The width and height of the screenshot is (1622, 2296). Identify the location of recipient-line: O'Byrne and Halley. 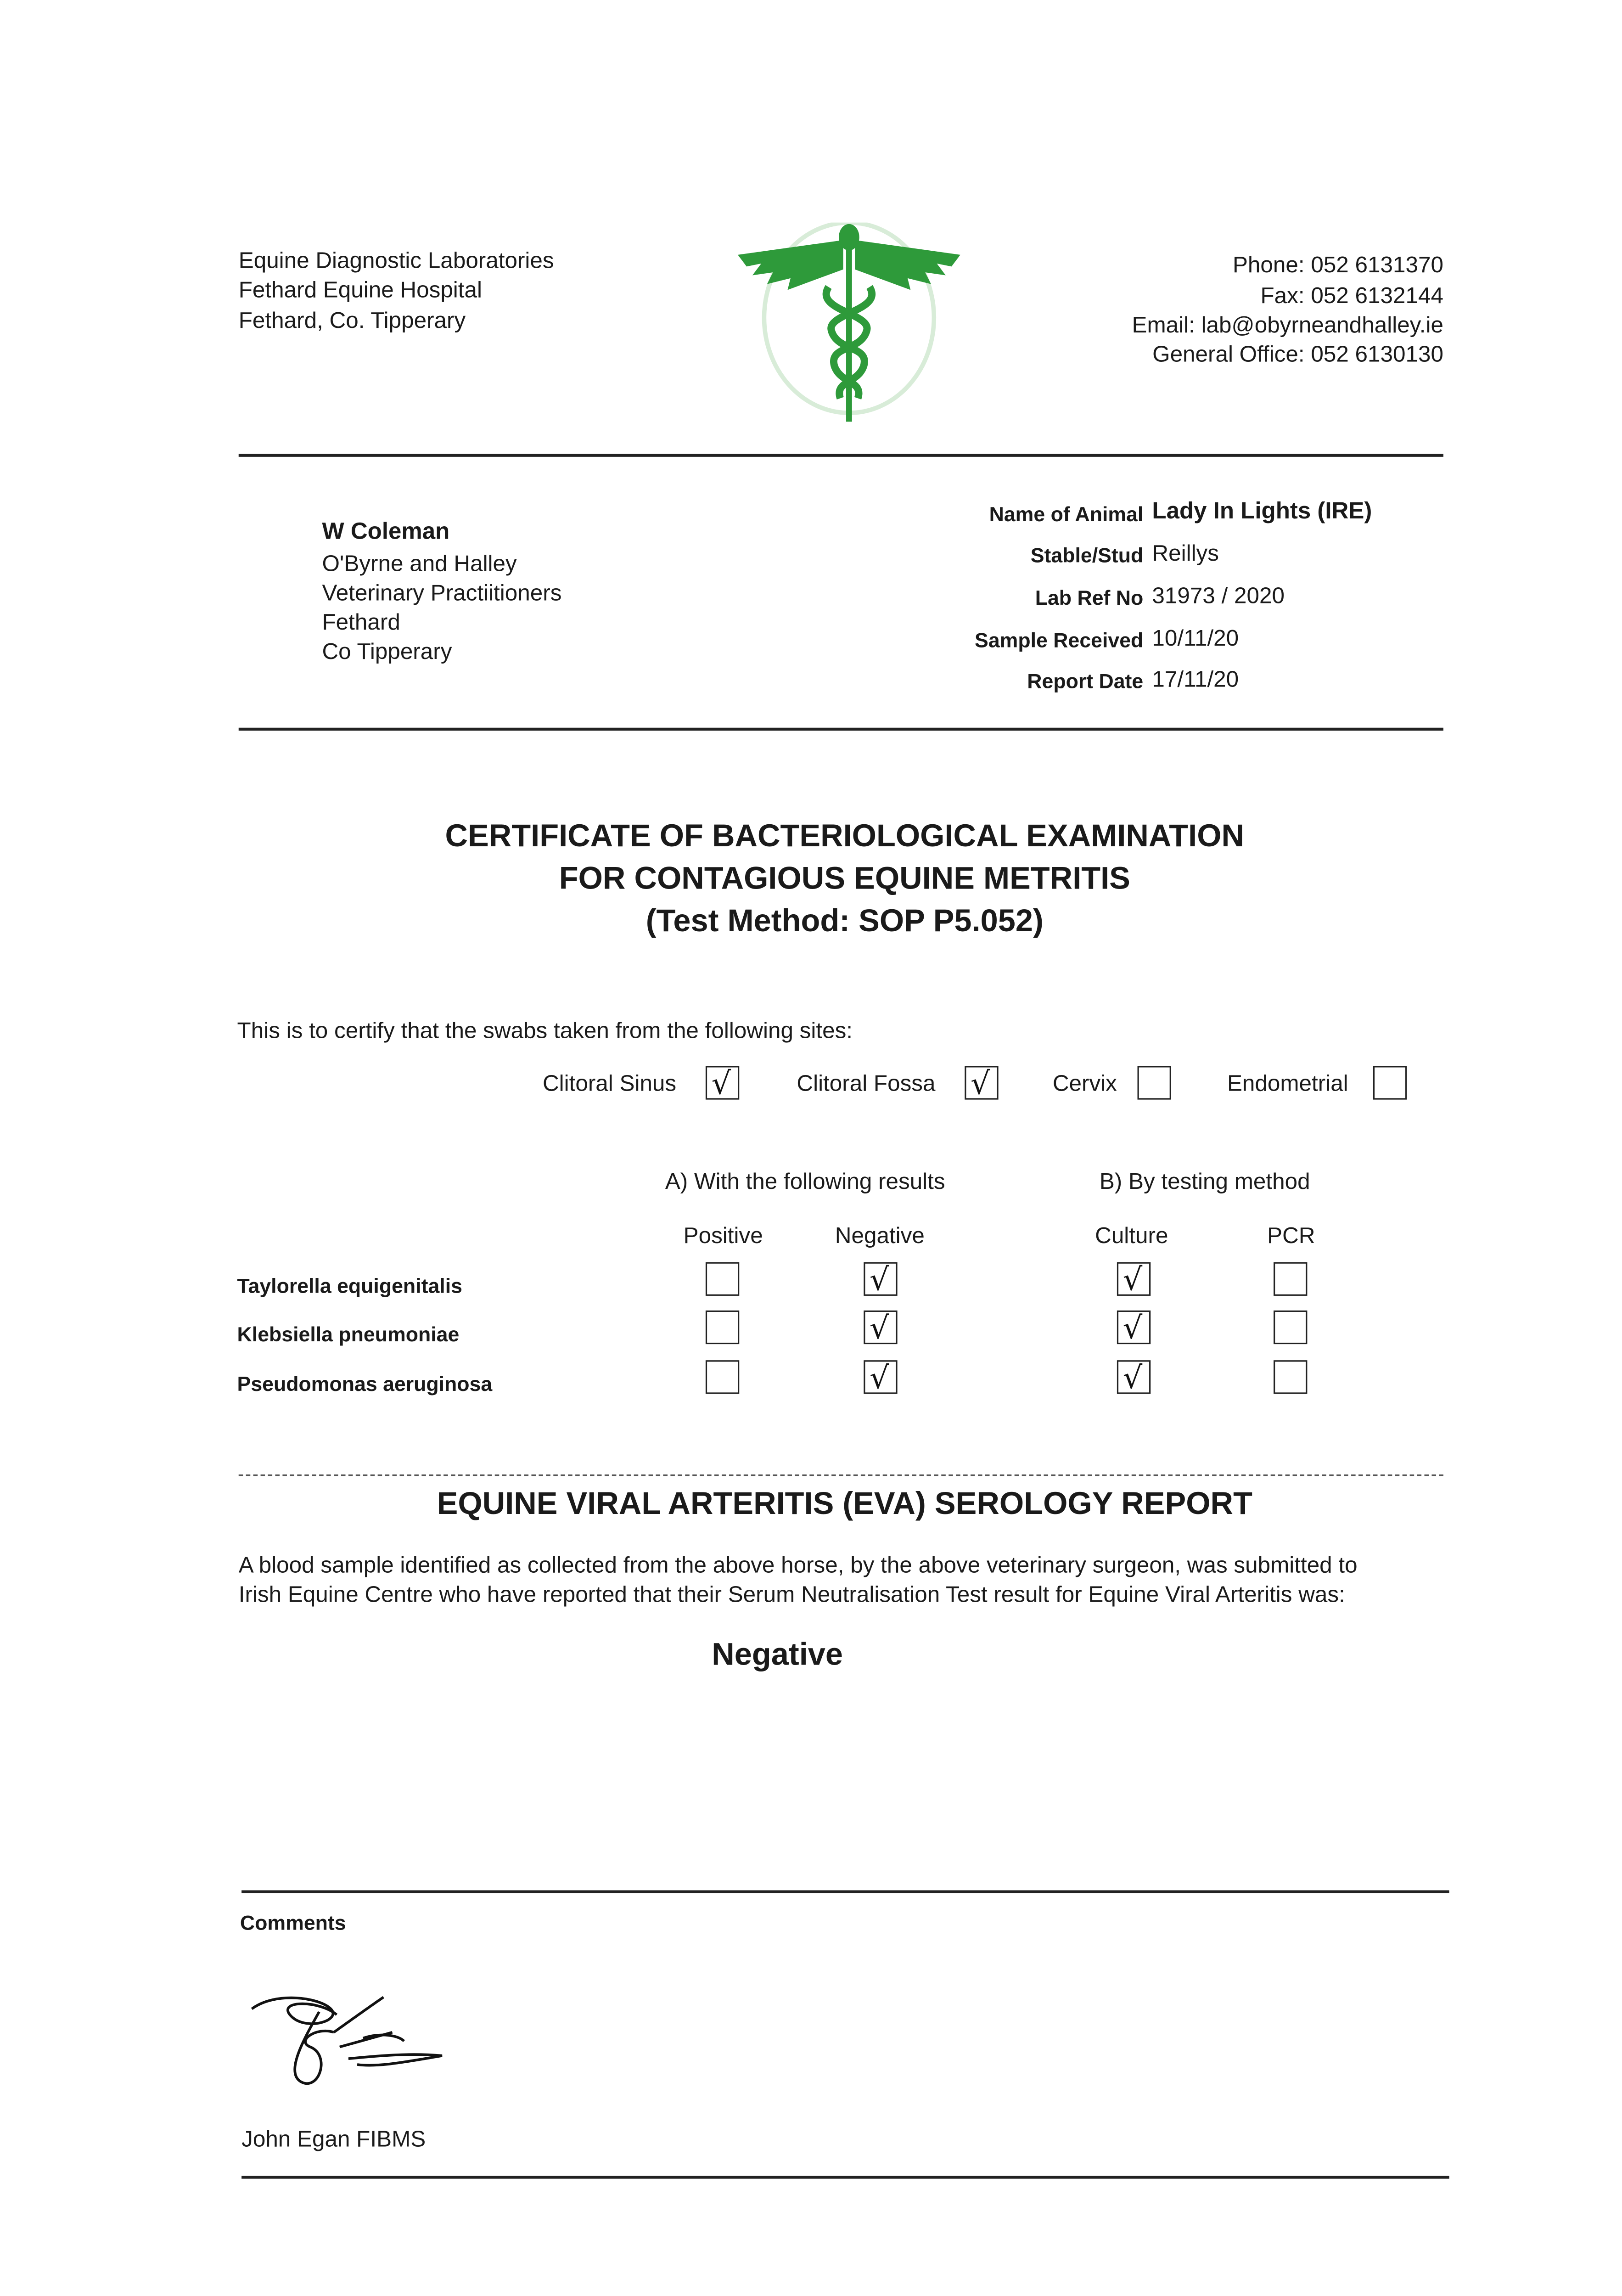
(419, 564).